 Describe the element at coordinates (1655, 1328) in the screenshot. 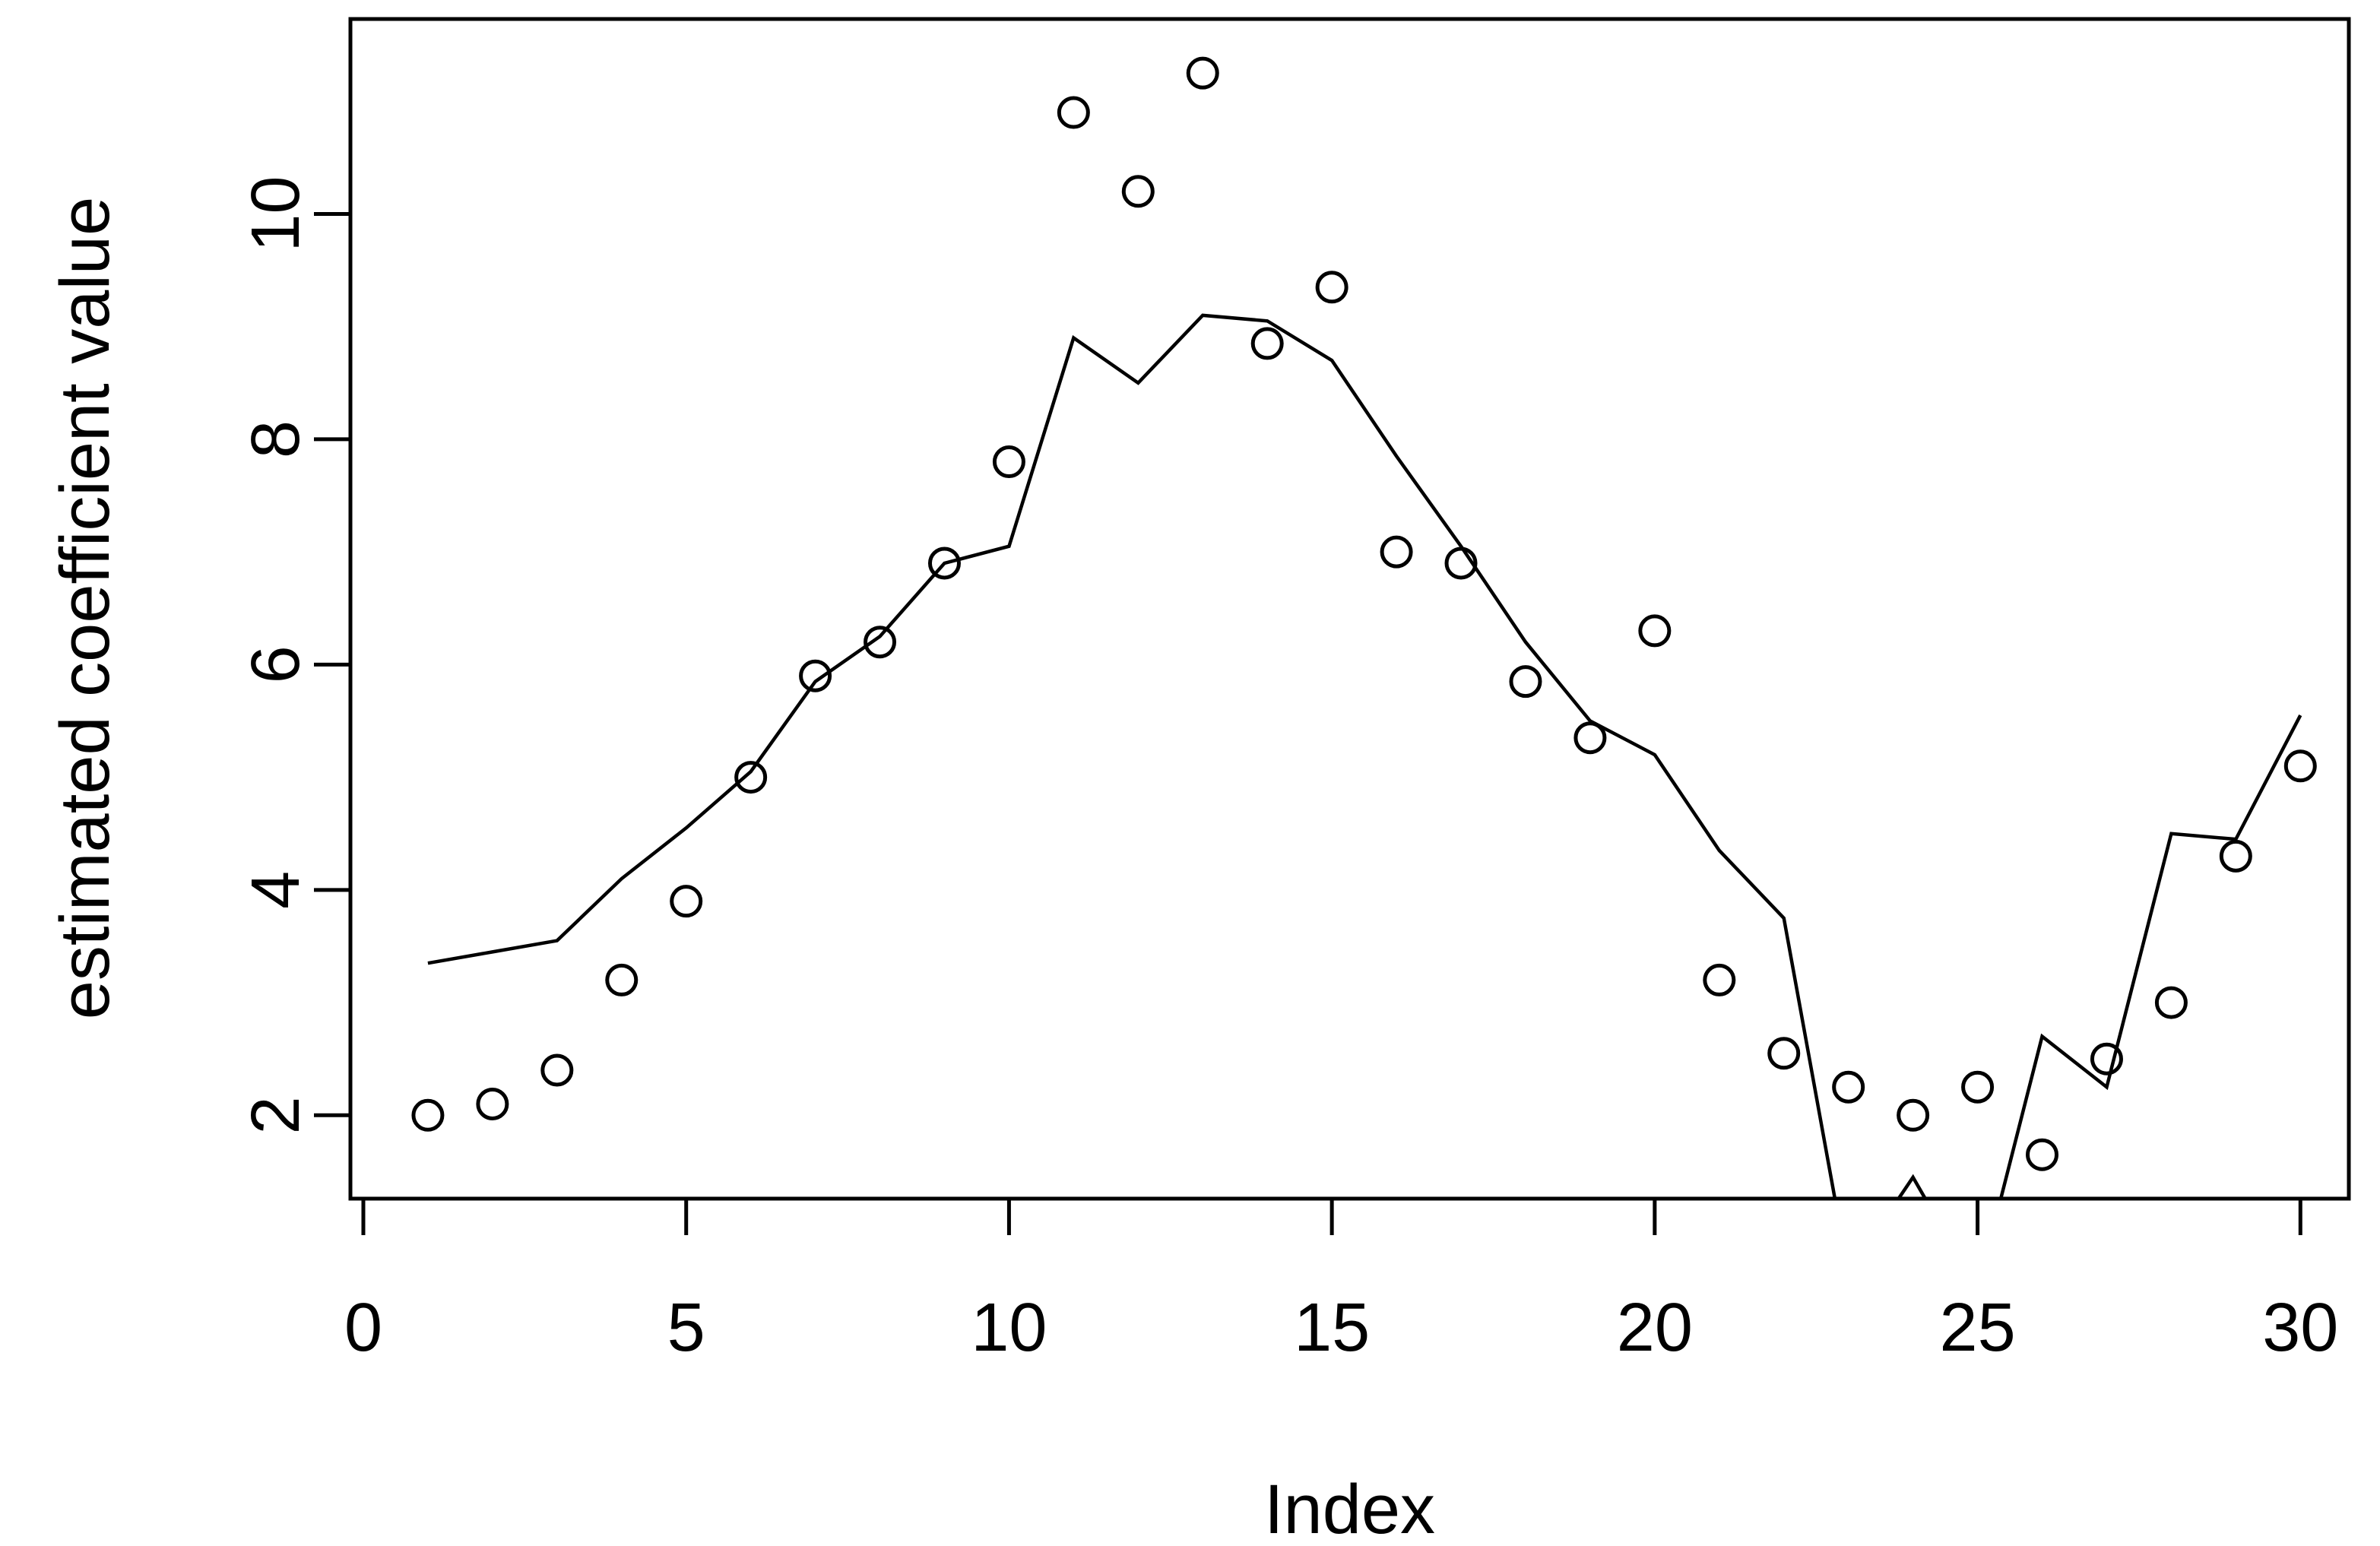

I see `x-tick-label: 20` at that location.